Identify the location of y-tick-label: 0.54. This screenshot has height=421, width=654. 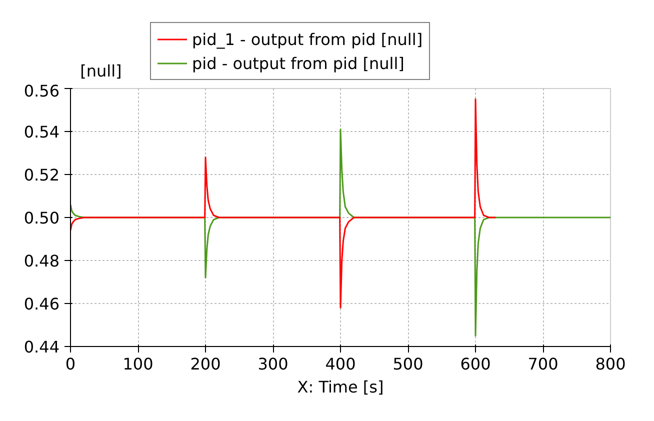
(42, 132).